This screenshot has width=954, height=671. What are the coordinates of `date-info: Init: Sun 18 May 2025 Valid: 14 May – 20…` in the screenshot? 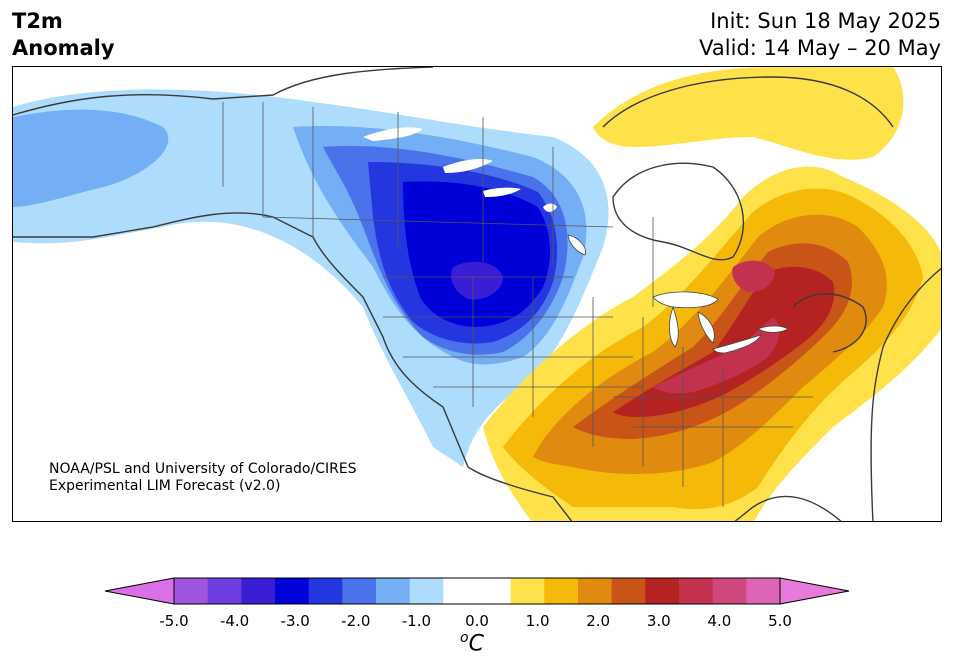 It's located at (820, 35).